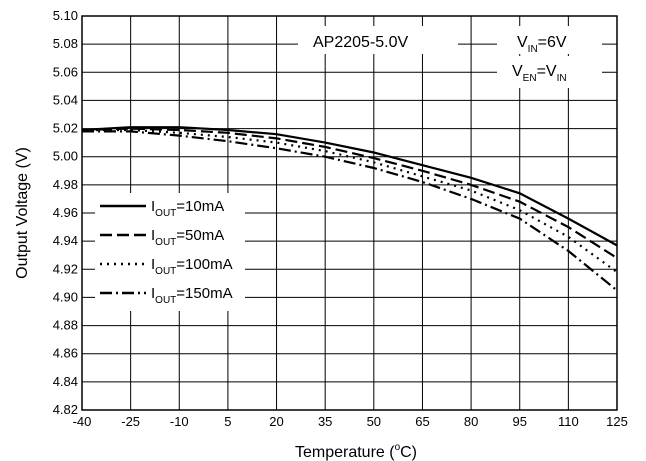 This screenshot has height=461, width=646. What do you see at coordinates (65, 325) in the screenshot?
I see `y-tick-label: 4.88` at bounding box center [65, 325].